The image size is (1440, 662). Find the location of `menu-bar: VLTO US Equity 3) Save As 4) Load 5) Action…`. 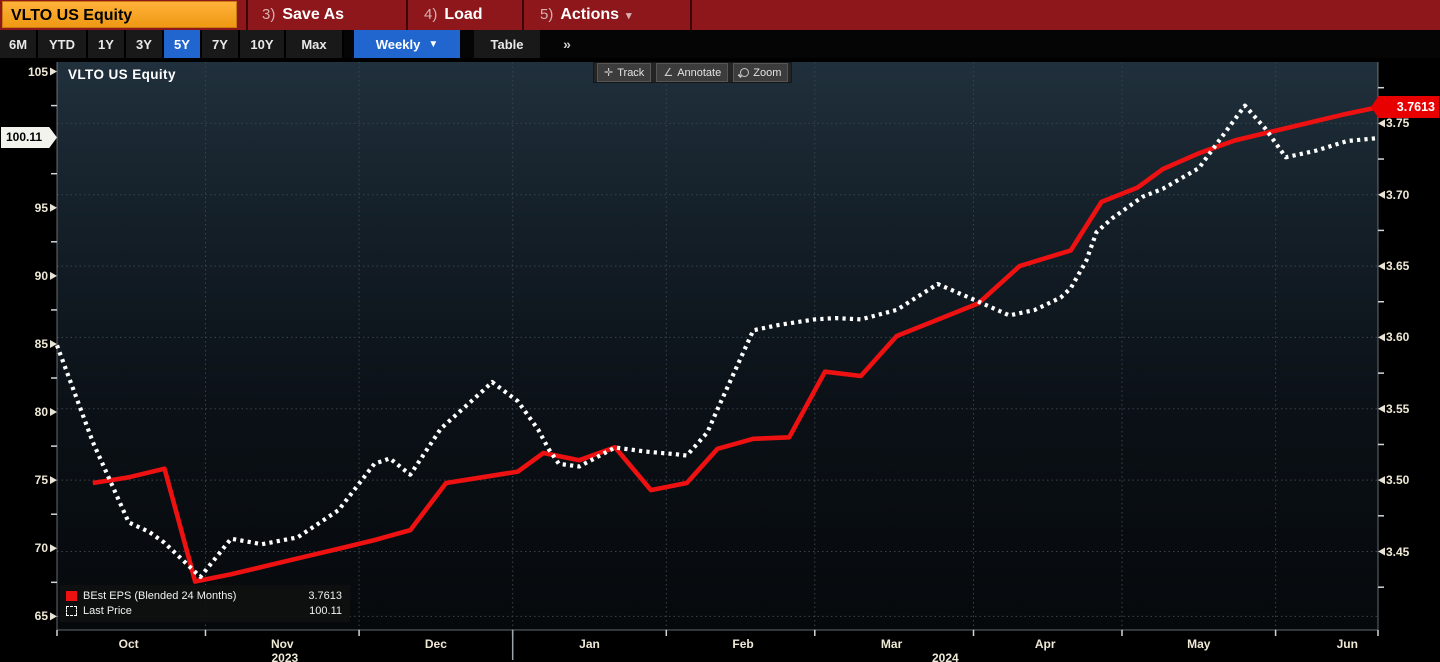

menu-bar: VLTO US Equity 3) Save As 4) Load 5) Action… is located at coordinates (720, 15).